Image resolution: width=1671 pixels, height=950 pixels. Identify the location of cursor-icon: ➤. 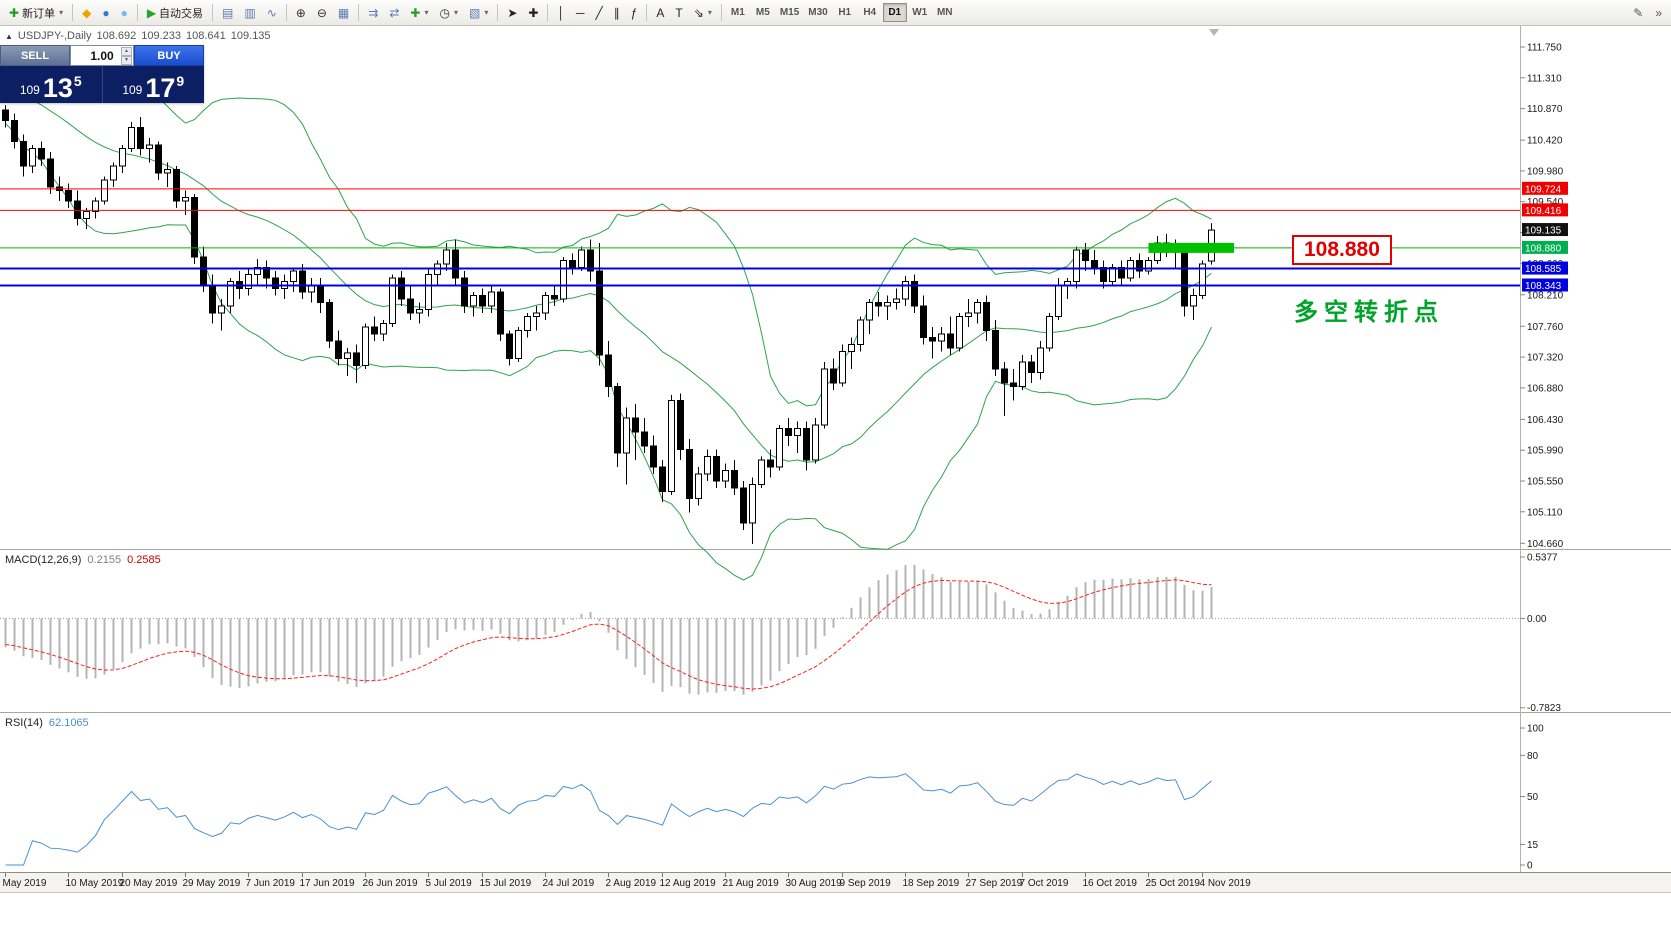
(512, 12).